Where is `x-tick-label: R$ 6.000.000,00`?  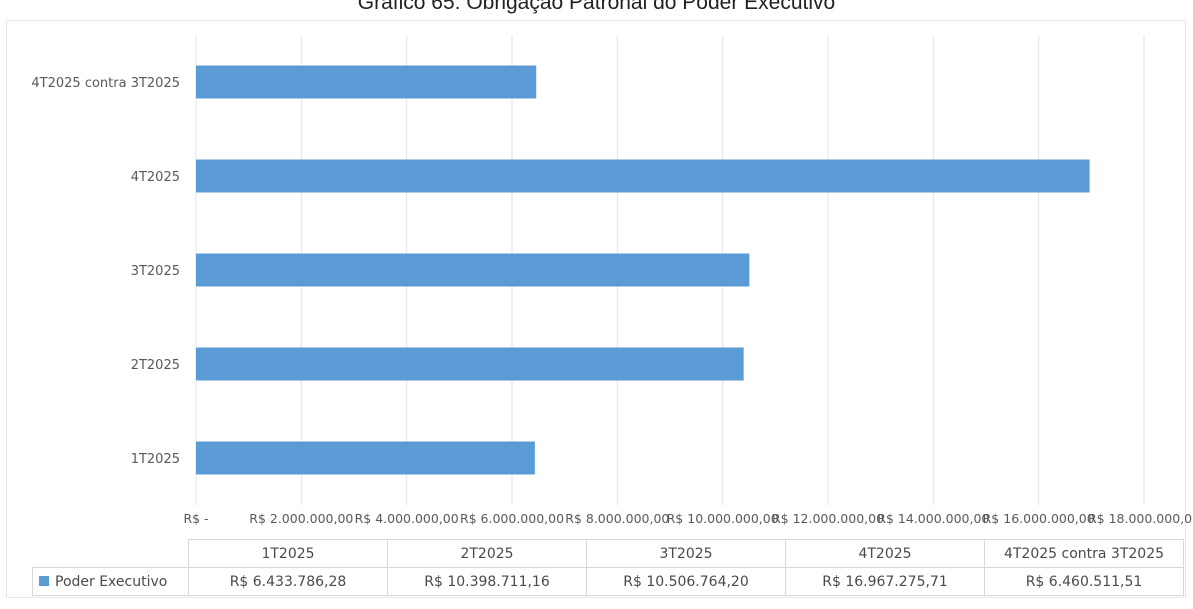
x-tick-label: R$ 6.000.000,00 is located at coordinates (512, 518).